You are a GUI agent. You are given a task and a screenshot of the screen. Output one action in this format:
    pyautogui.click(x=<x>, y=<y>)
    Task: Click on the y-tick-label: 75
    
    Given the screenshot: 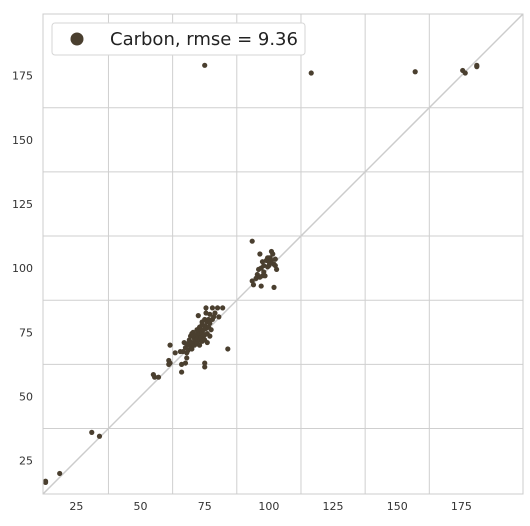 What is the action you would take?
    pyautogui.click(x=26, y=332)
    